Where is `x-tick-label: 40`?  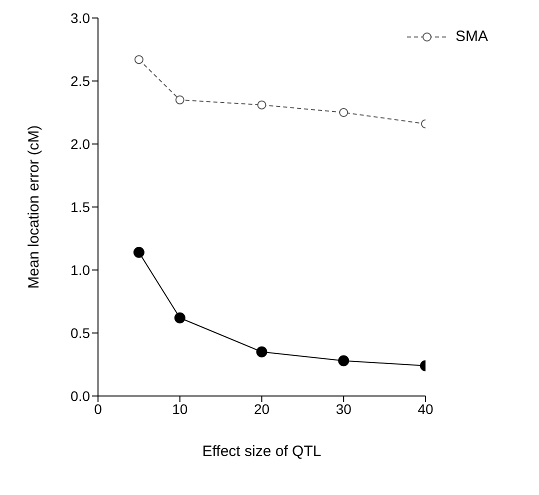
x-tick-label: 40 is located at coordinates (426, 408).